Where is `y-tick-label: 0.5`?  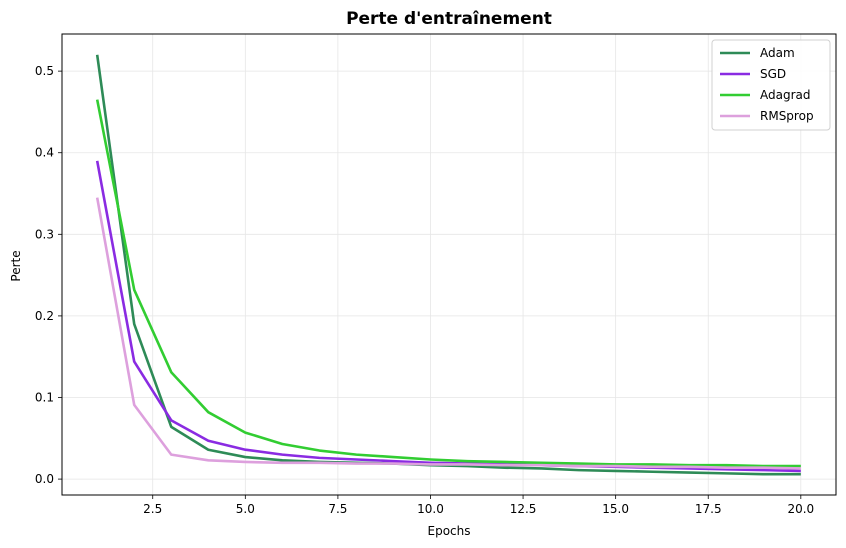 y-tick-label: 0.5 is located at coordinates (44, 71).